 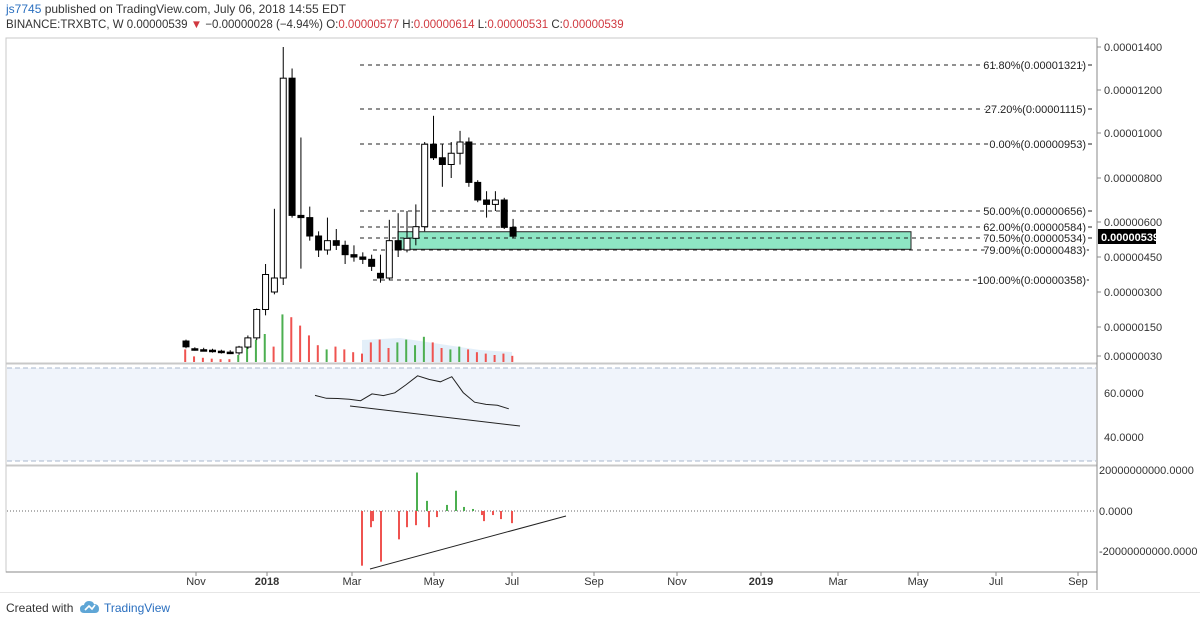 I want to click on fib-label: 70.50%(0.00000534), so click(x=1034, y=239).